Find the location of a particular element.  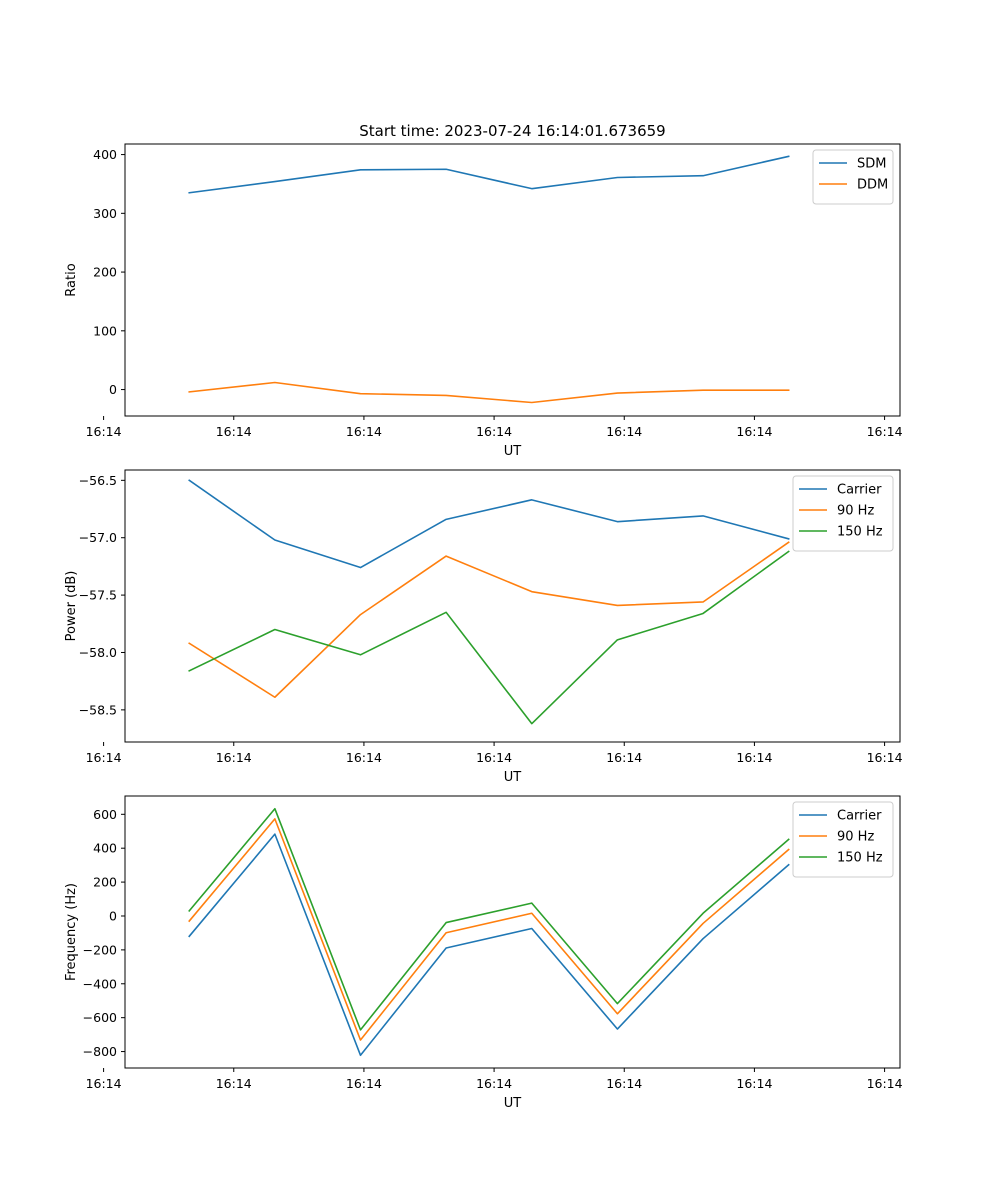

chart0-x-axis-label: UT is located at coordinates (513, 451).